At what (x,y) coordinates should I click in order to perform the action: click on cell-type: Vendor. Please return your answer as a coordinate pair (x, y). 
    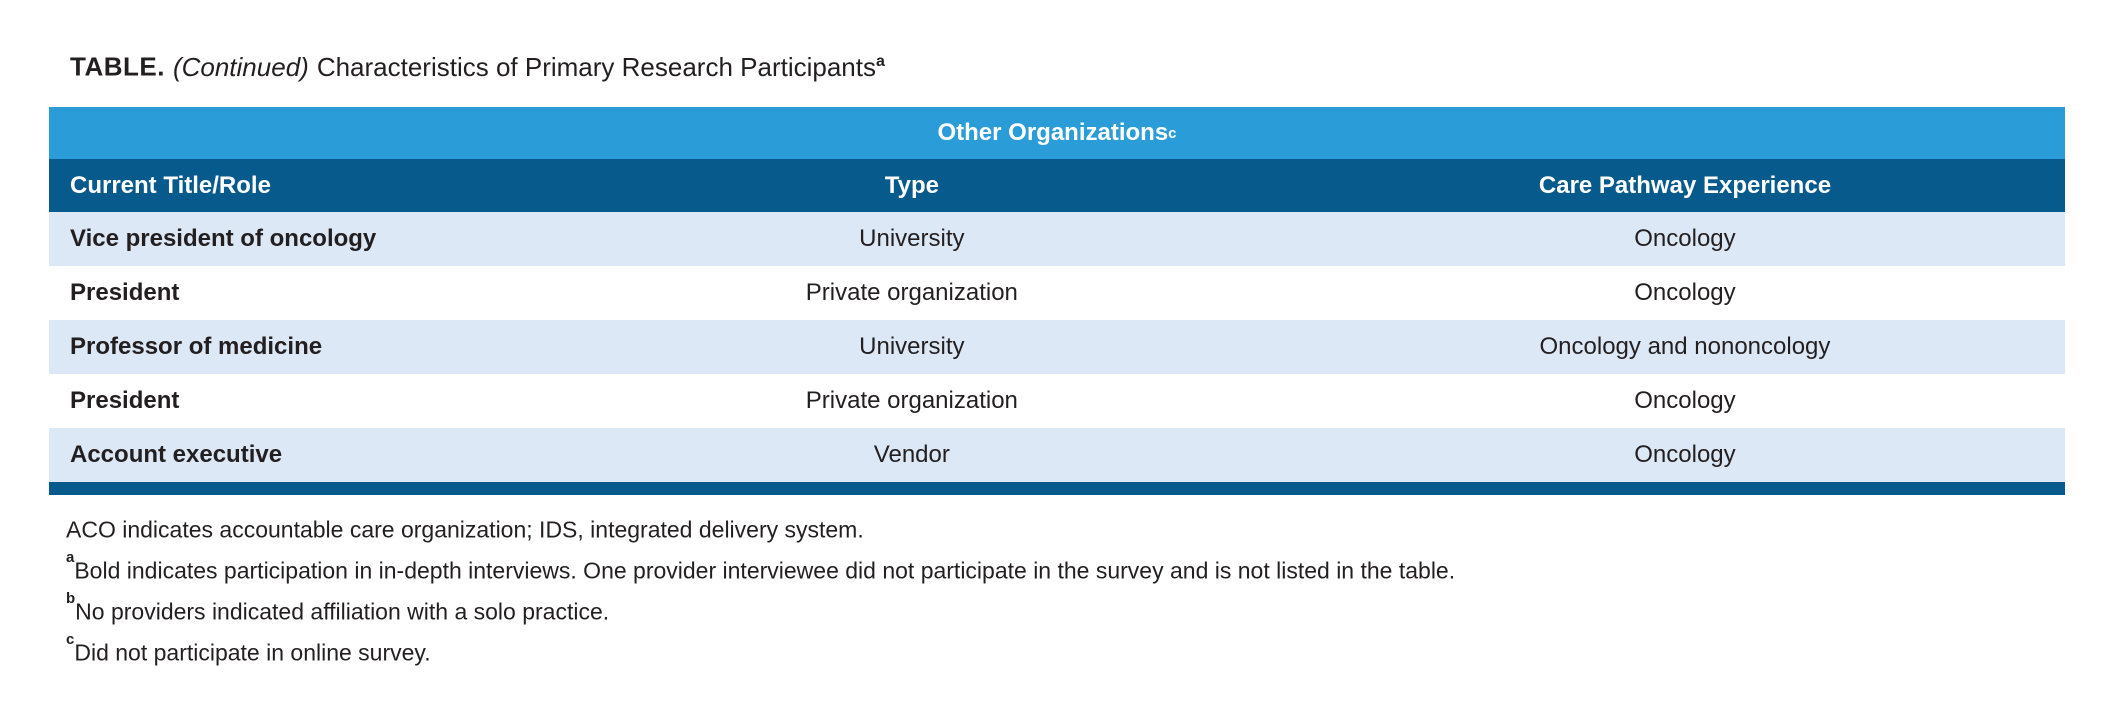
    Looking at the image, I should click on (911, 454).